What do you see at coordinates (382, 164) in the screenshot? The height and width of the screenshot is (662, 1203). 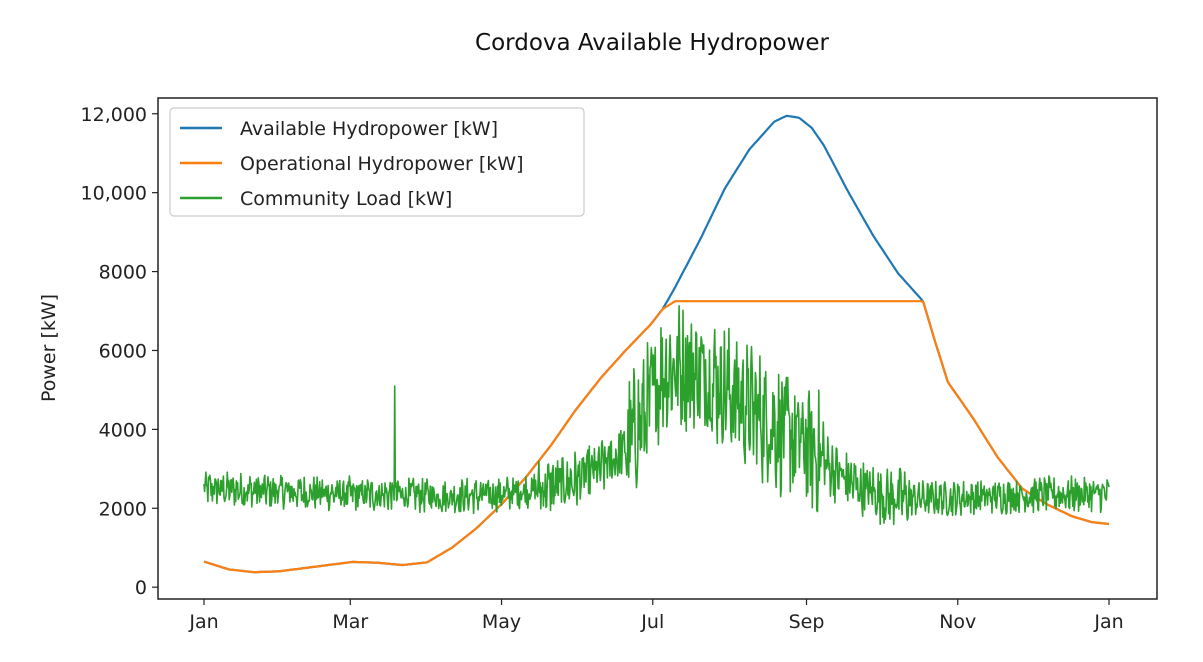 I see `legend-label: Operational Hydropower [kW]` at bounding box center [382, 164].